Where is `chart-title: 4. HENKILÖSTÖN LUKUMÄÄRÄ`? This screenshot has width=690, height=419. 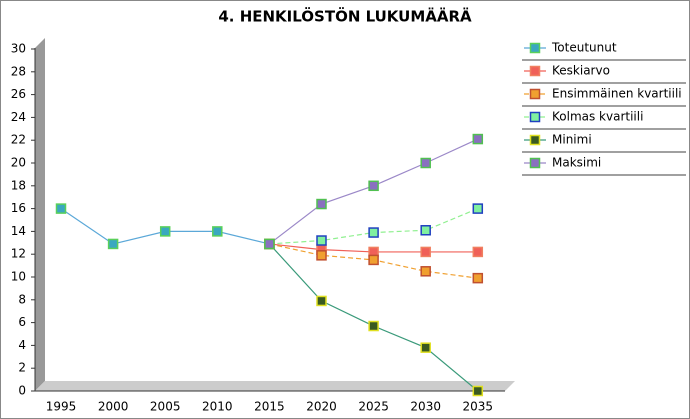 chart-title: 4. HENKILÖSTÖN LUKUMÄÄRÄ is located at coordinates (345, 16).